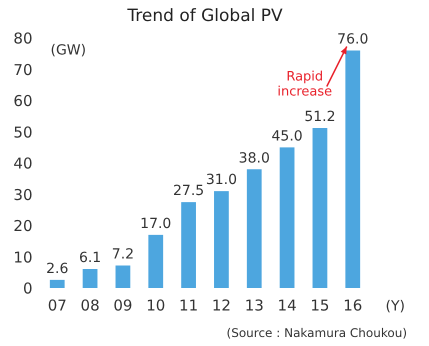 This screenshot has width=429, height=346. What do you see at coordinates (123, 254) in the screenshot?
I see `data-label: 7.2` at bounding box center [123, 254].